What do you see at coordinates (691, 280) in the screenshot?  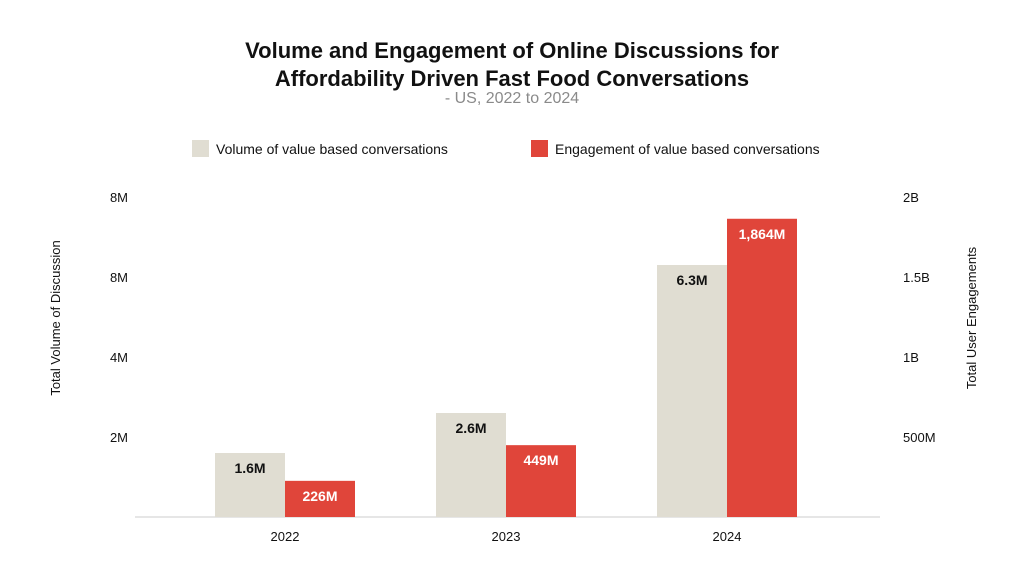 I see `bar-label-volume-2024: 6.3M` at bounding box center [691, 280].